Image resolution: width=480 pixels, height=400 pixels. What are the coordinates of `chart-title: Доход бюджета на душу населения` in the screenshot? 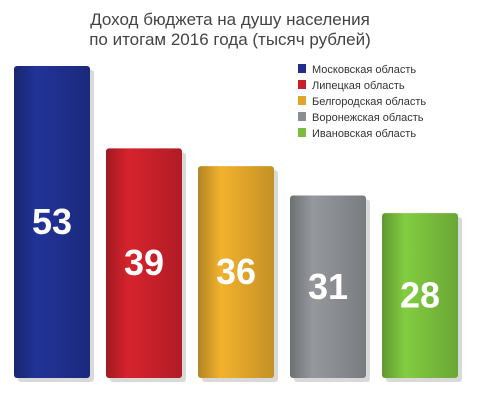 It's located at (230, 19).